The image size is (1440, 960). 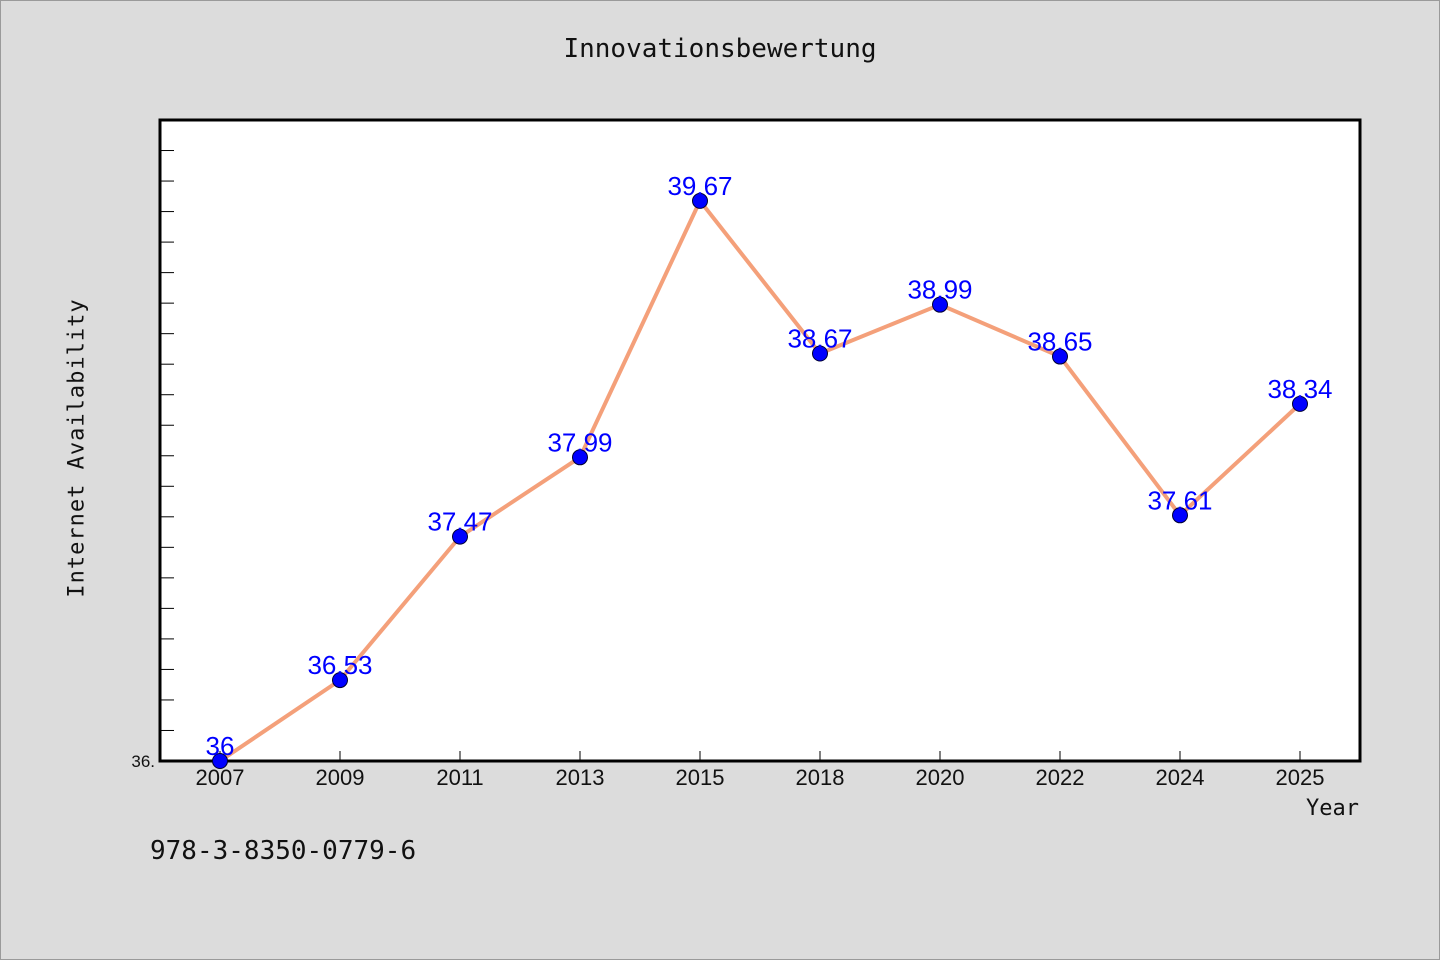 What do you see at coordinates (220, 746) in the screenshot?
I see `data-label: 36` at bounding box center [220, 746].